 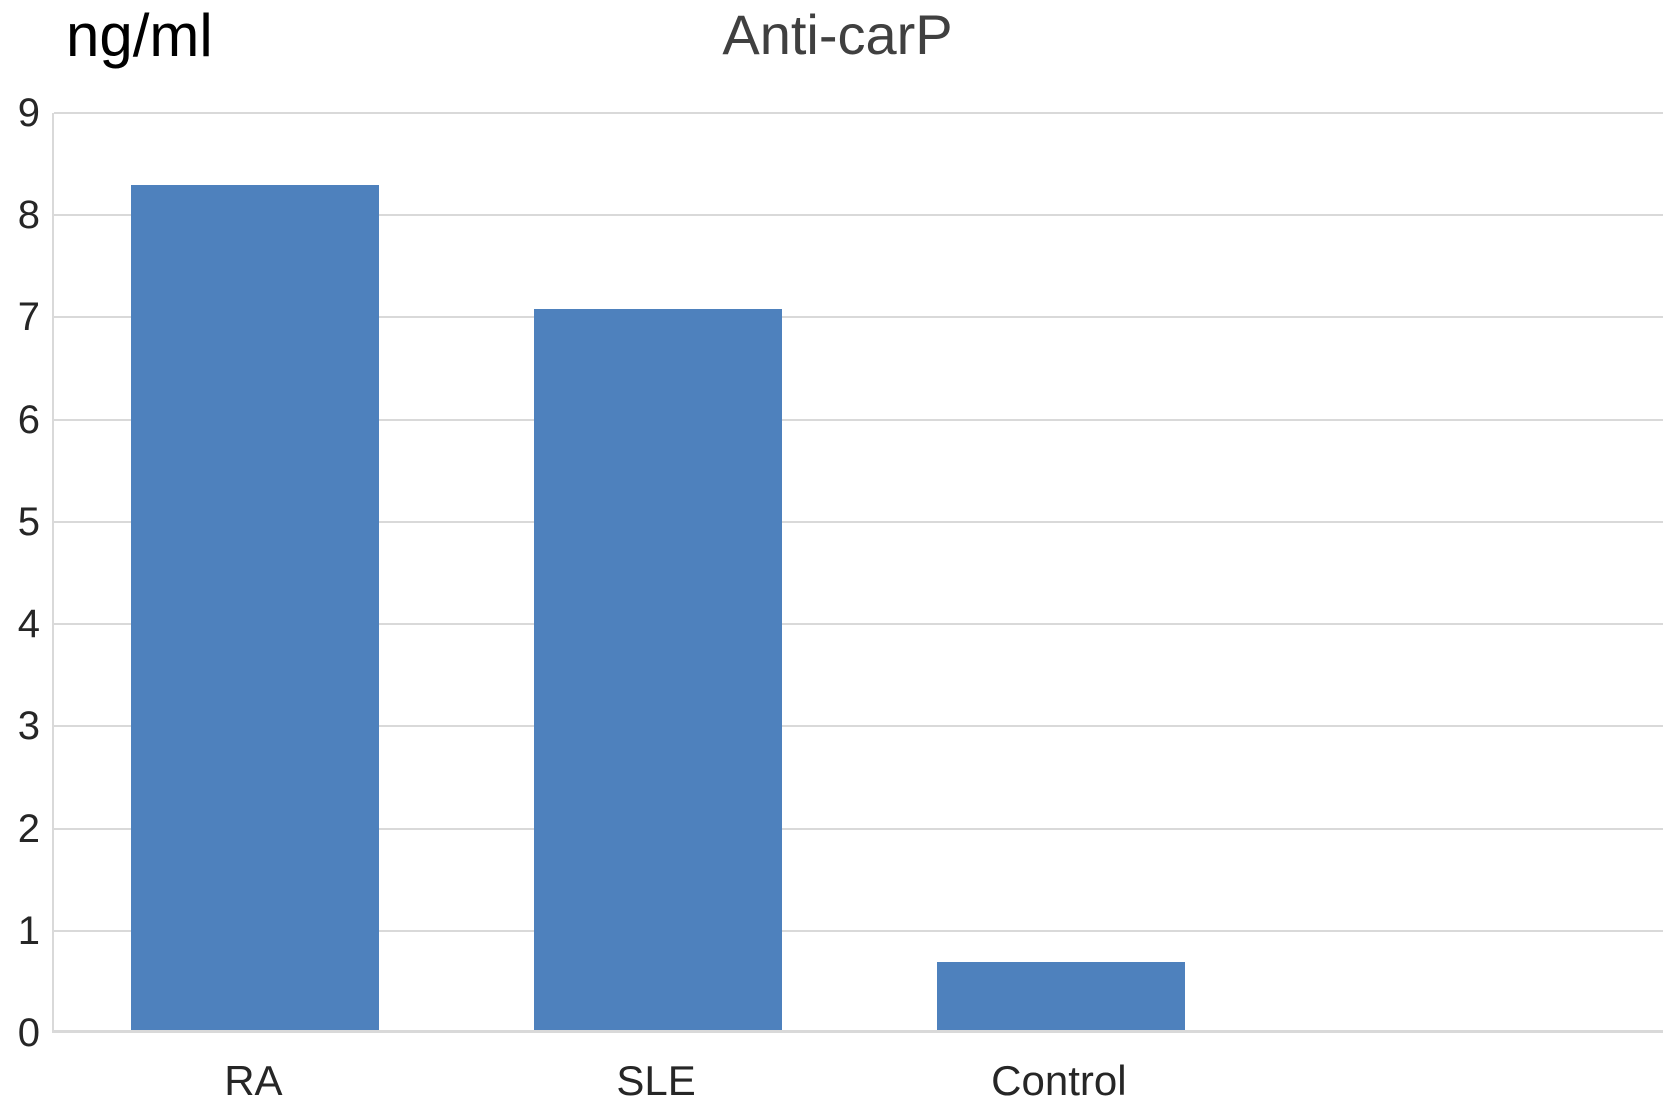 What do you see at coordinates (658, 669) in the screenshot?
I see `bar-sle` at bounding box center [658, 669].